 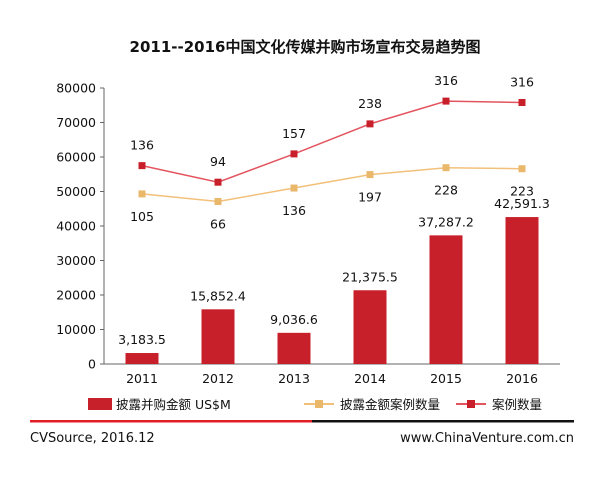 What do you see at coordinates (76, 226) in the screenshot?
I see `y-tick-label: 40000` at bounding box center [76, 226].